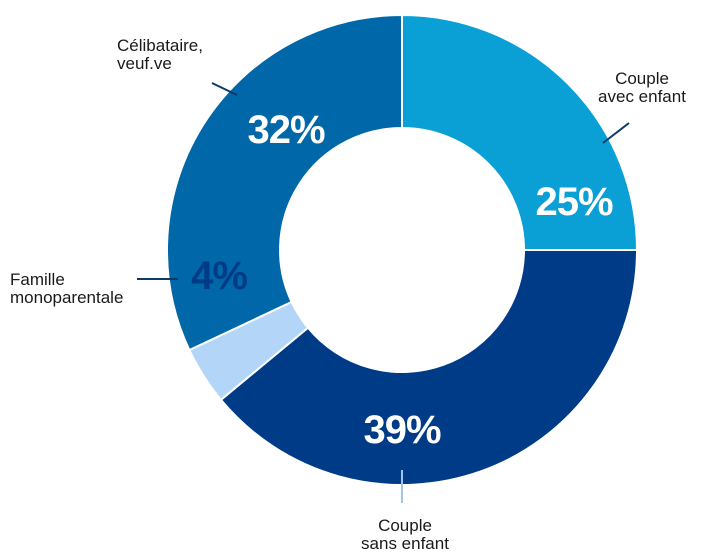 The width and height of the screenshot is (722, 554). I want to click on category-label-line: veuf.ve, so click(144, 63).